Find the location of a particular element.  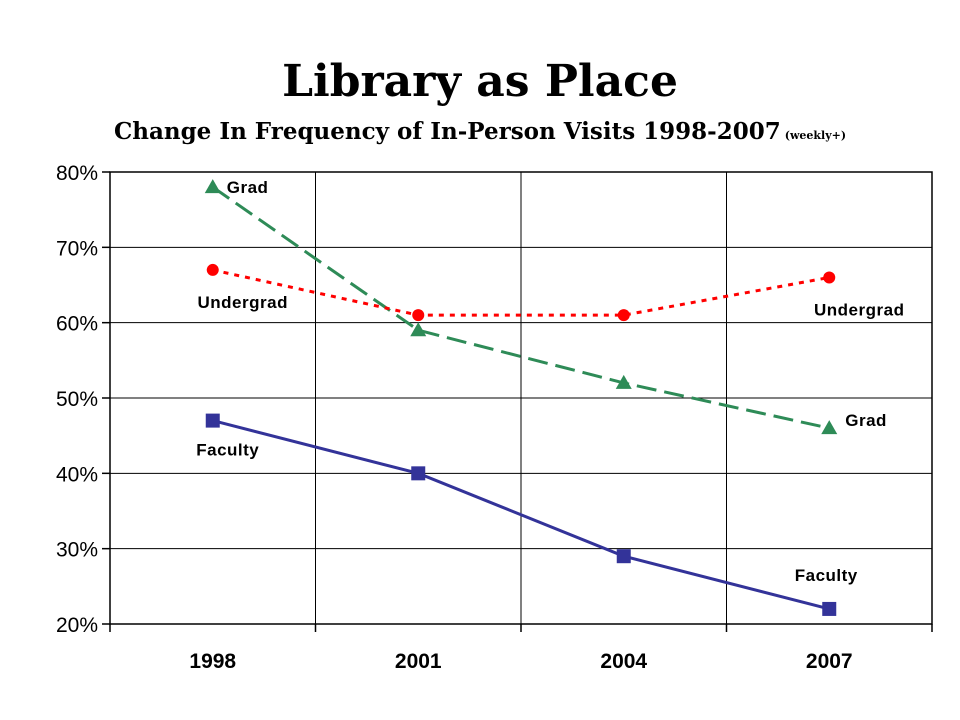

x-tick-label: 1998 is located at coordinates (212, 661).